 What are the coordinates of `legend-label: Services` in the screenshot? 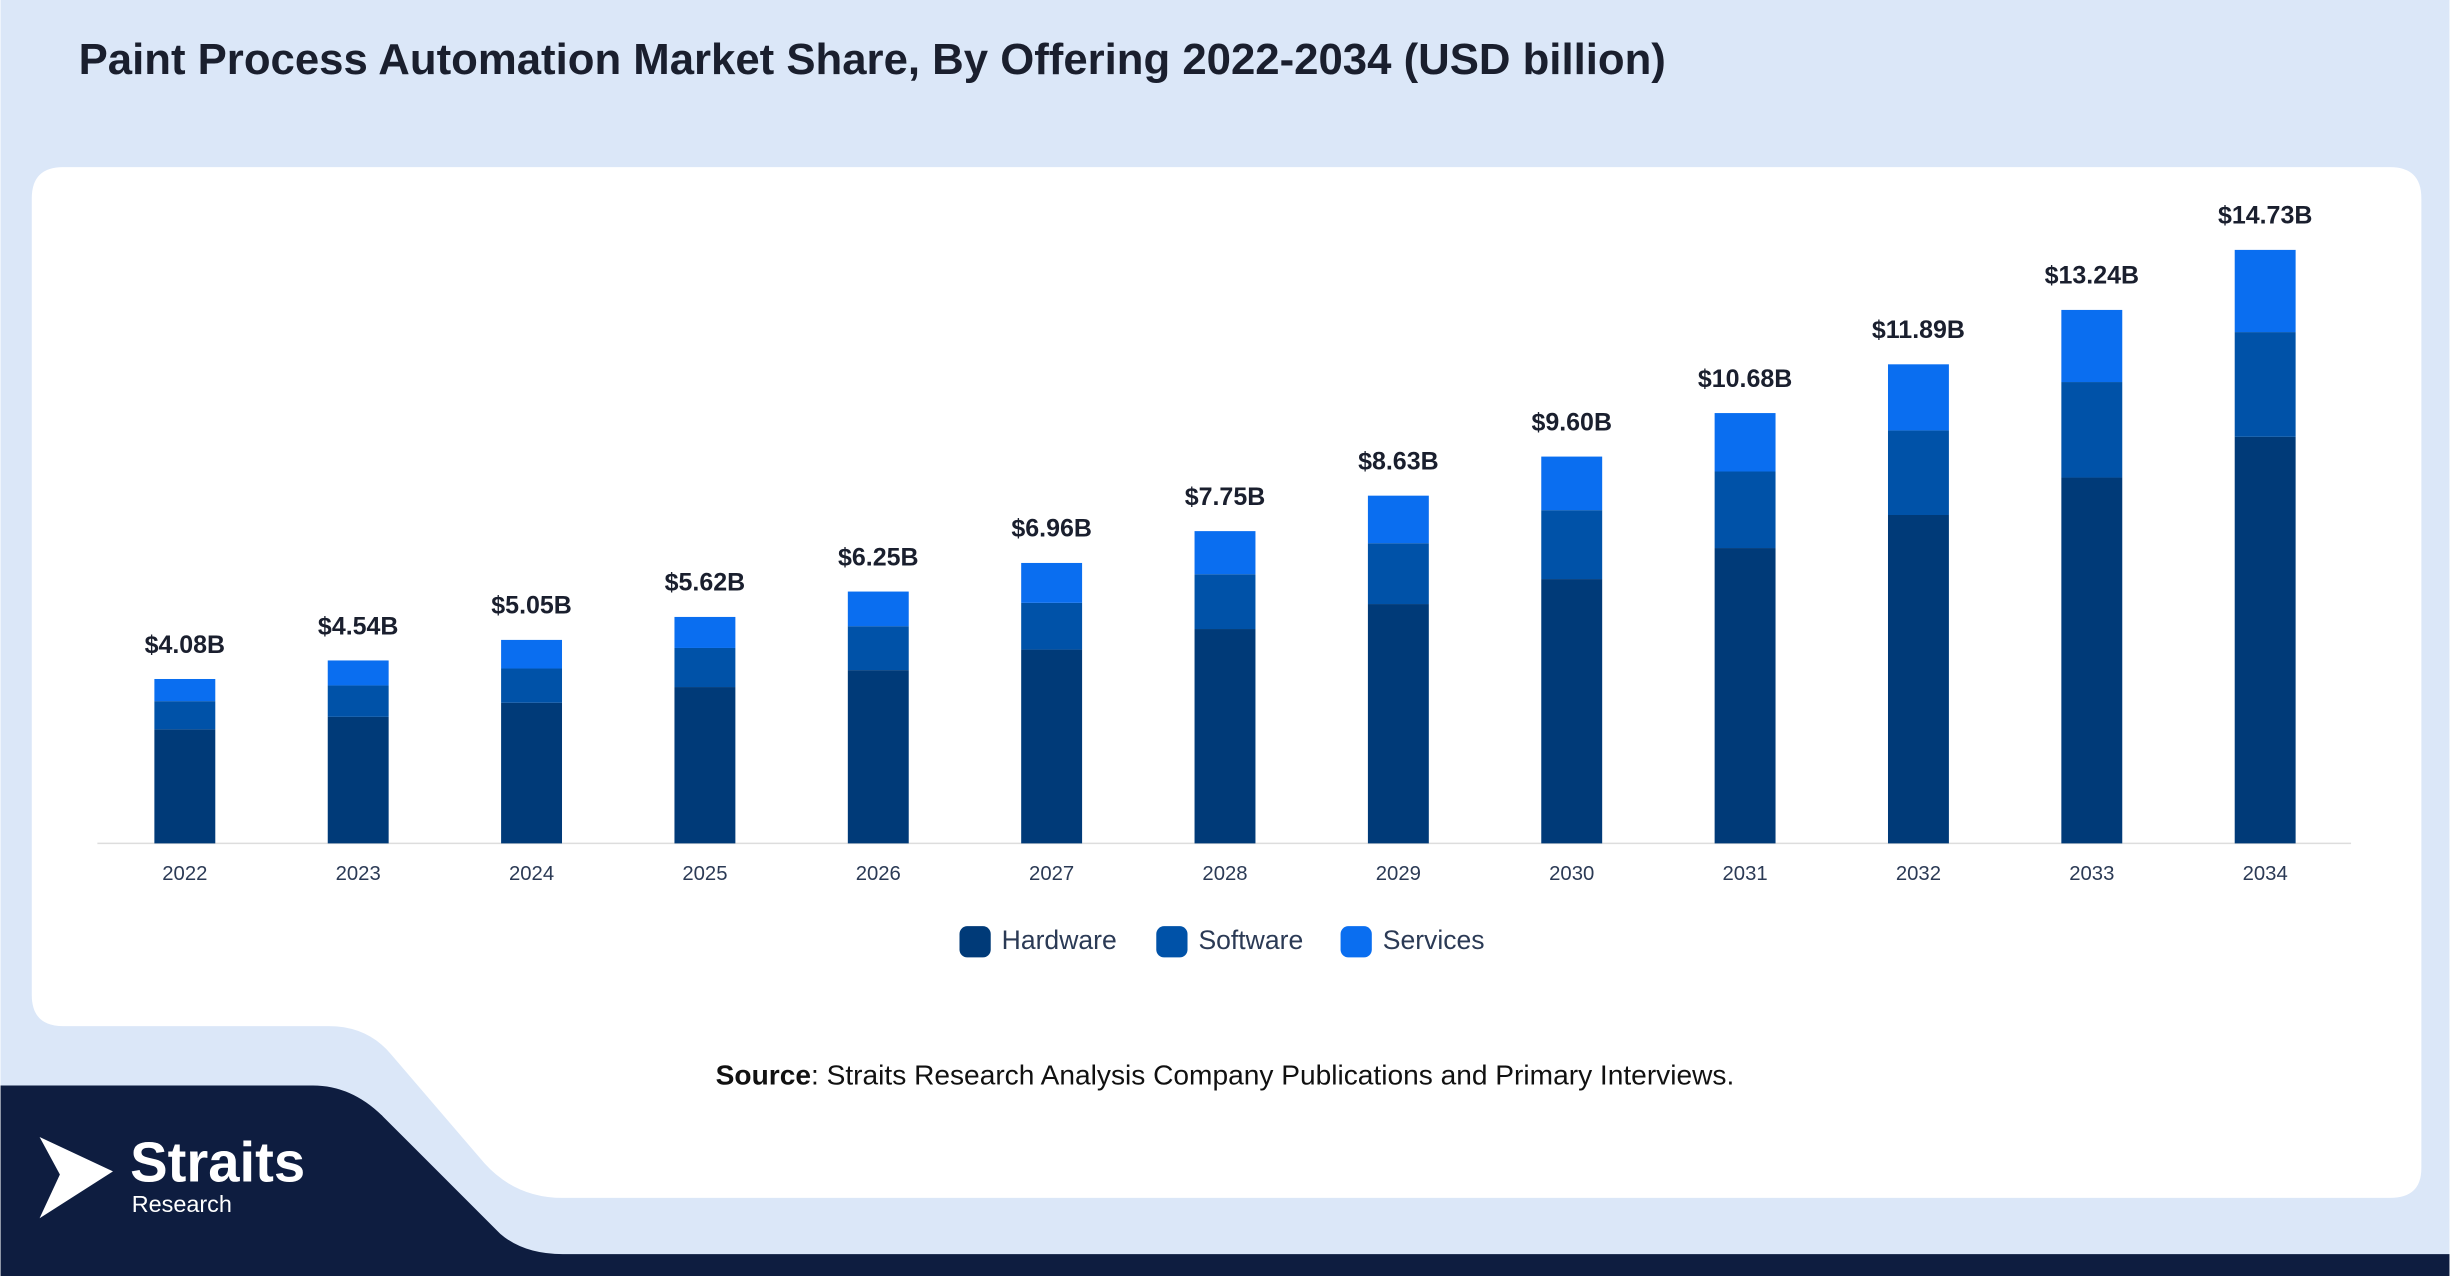 It's located at (1434, 940).